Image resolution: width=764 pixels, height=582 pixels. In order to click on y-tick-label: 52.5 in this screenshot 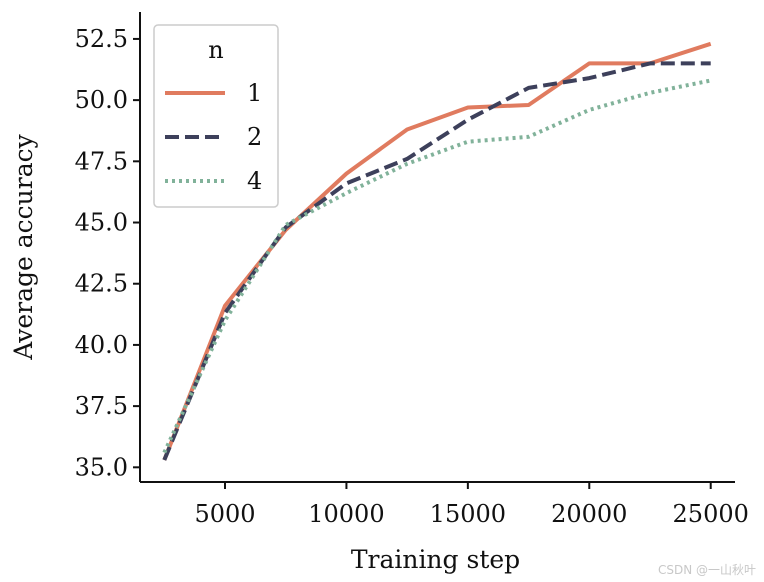, I will do `click(101, 39)`.